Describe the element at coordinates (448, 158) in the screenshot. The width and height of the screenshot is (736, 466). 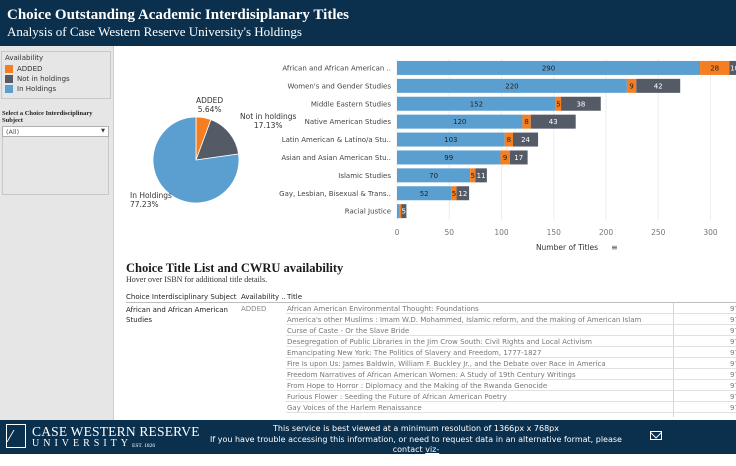
I see `bar-value-label: 99` at that location.